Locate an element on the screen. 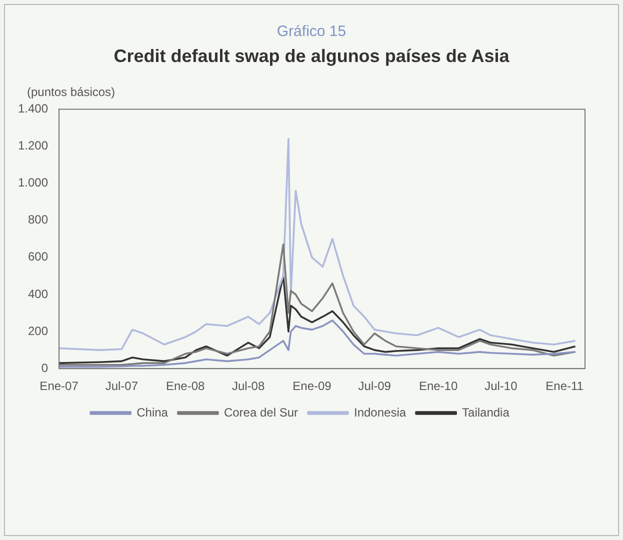 Image resolution: width=623 pixels, height=540 pixels. y-tick-label: 800 is located at coordinates (38, 219).